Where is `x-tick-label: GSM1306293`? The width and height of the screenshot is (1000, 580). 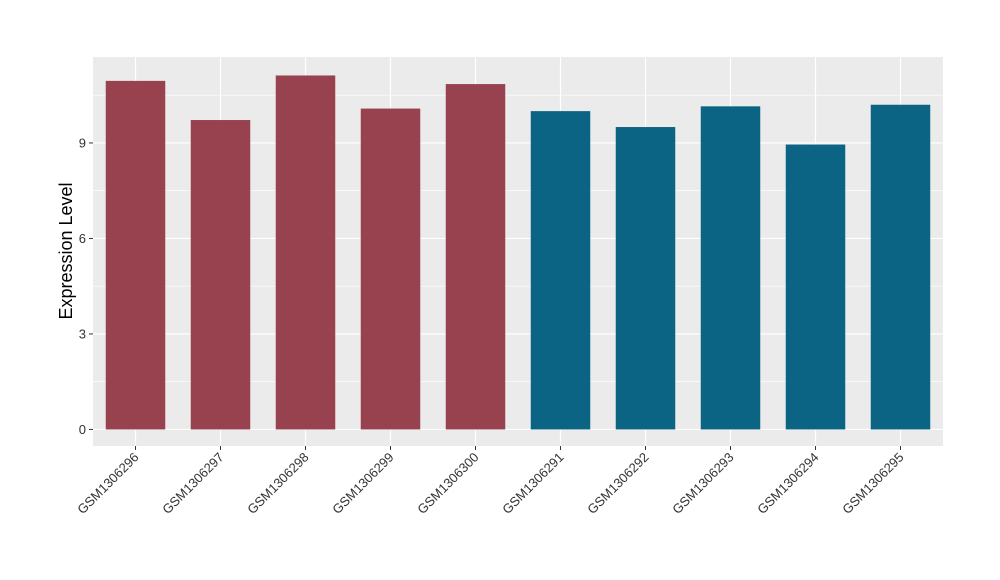 x-tick-label: GSM1306293 is located at coordinates (702, 483).